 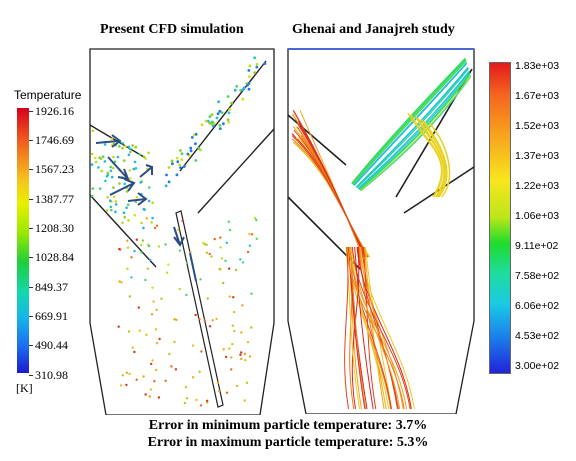 I want to click on right-tick: 4.53e+02, so click(x=537, y=336).